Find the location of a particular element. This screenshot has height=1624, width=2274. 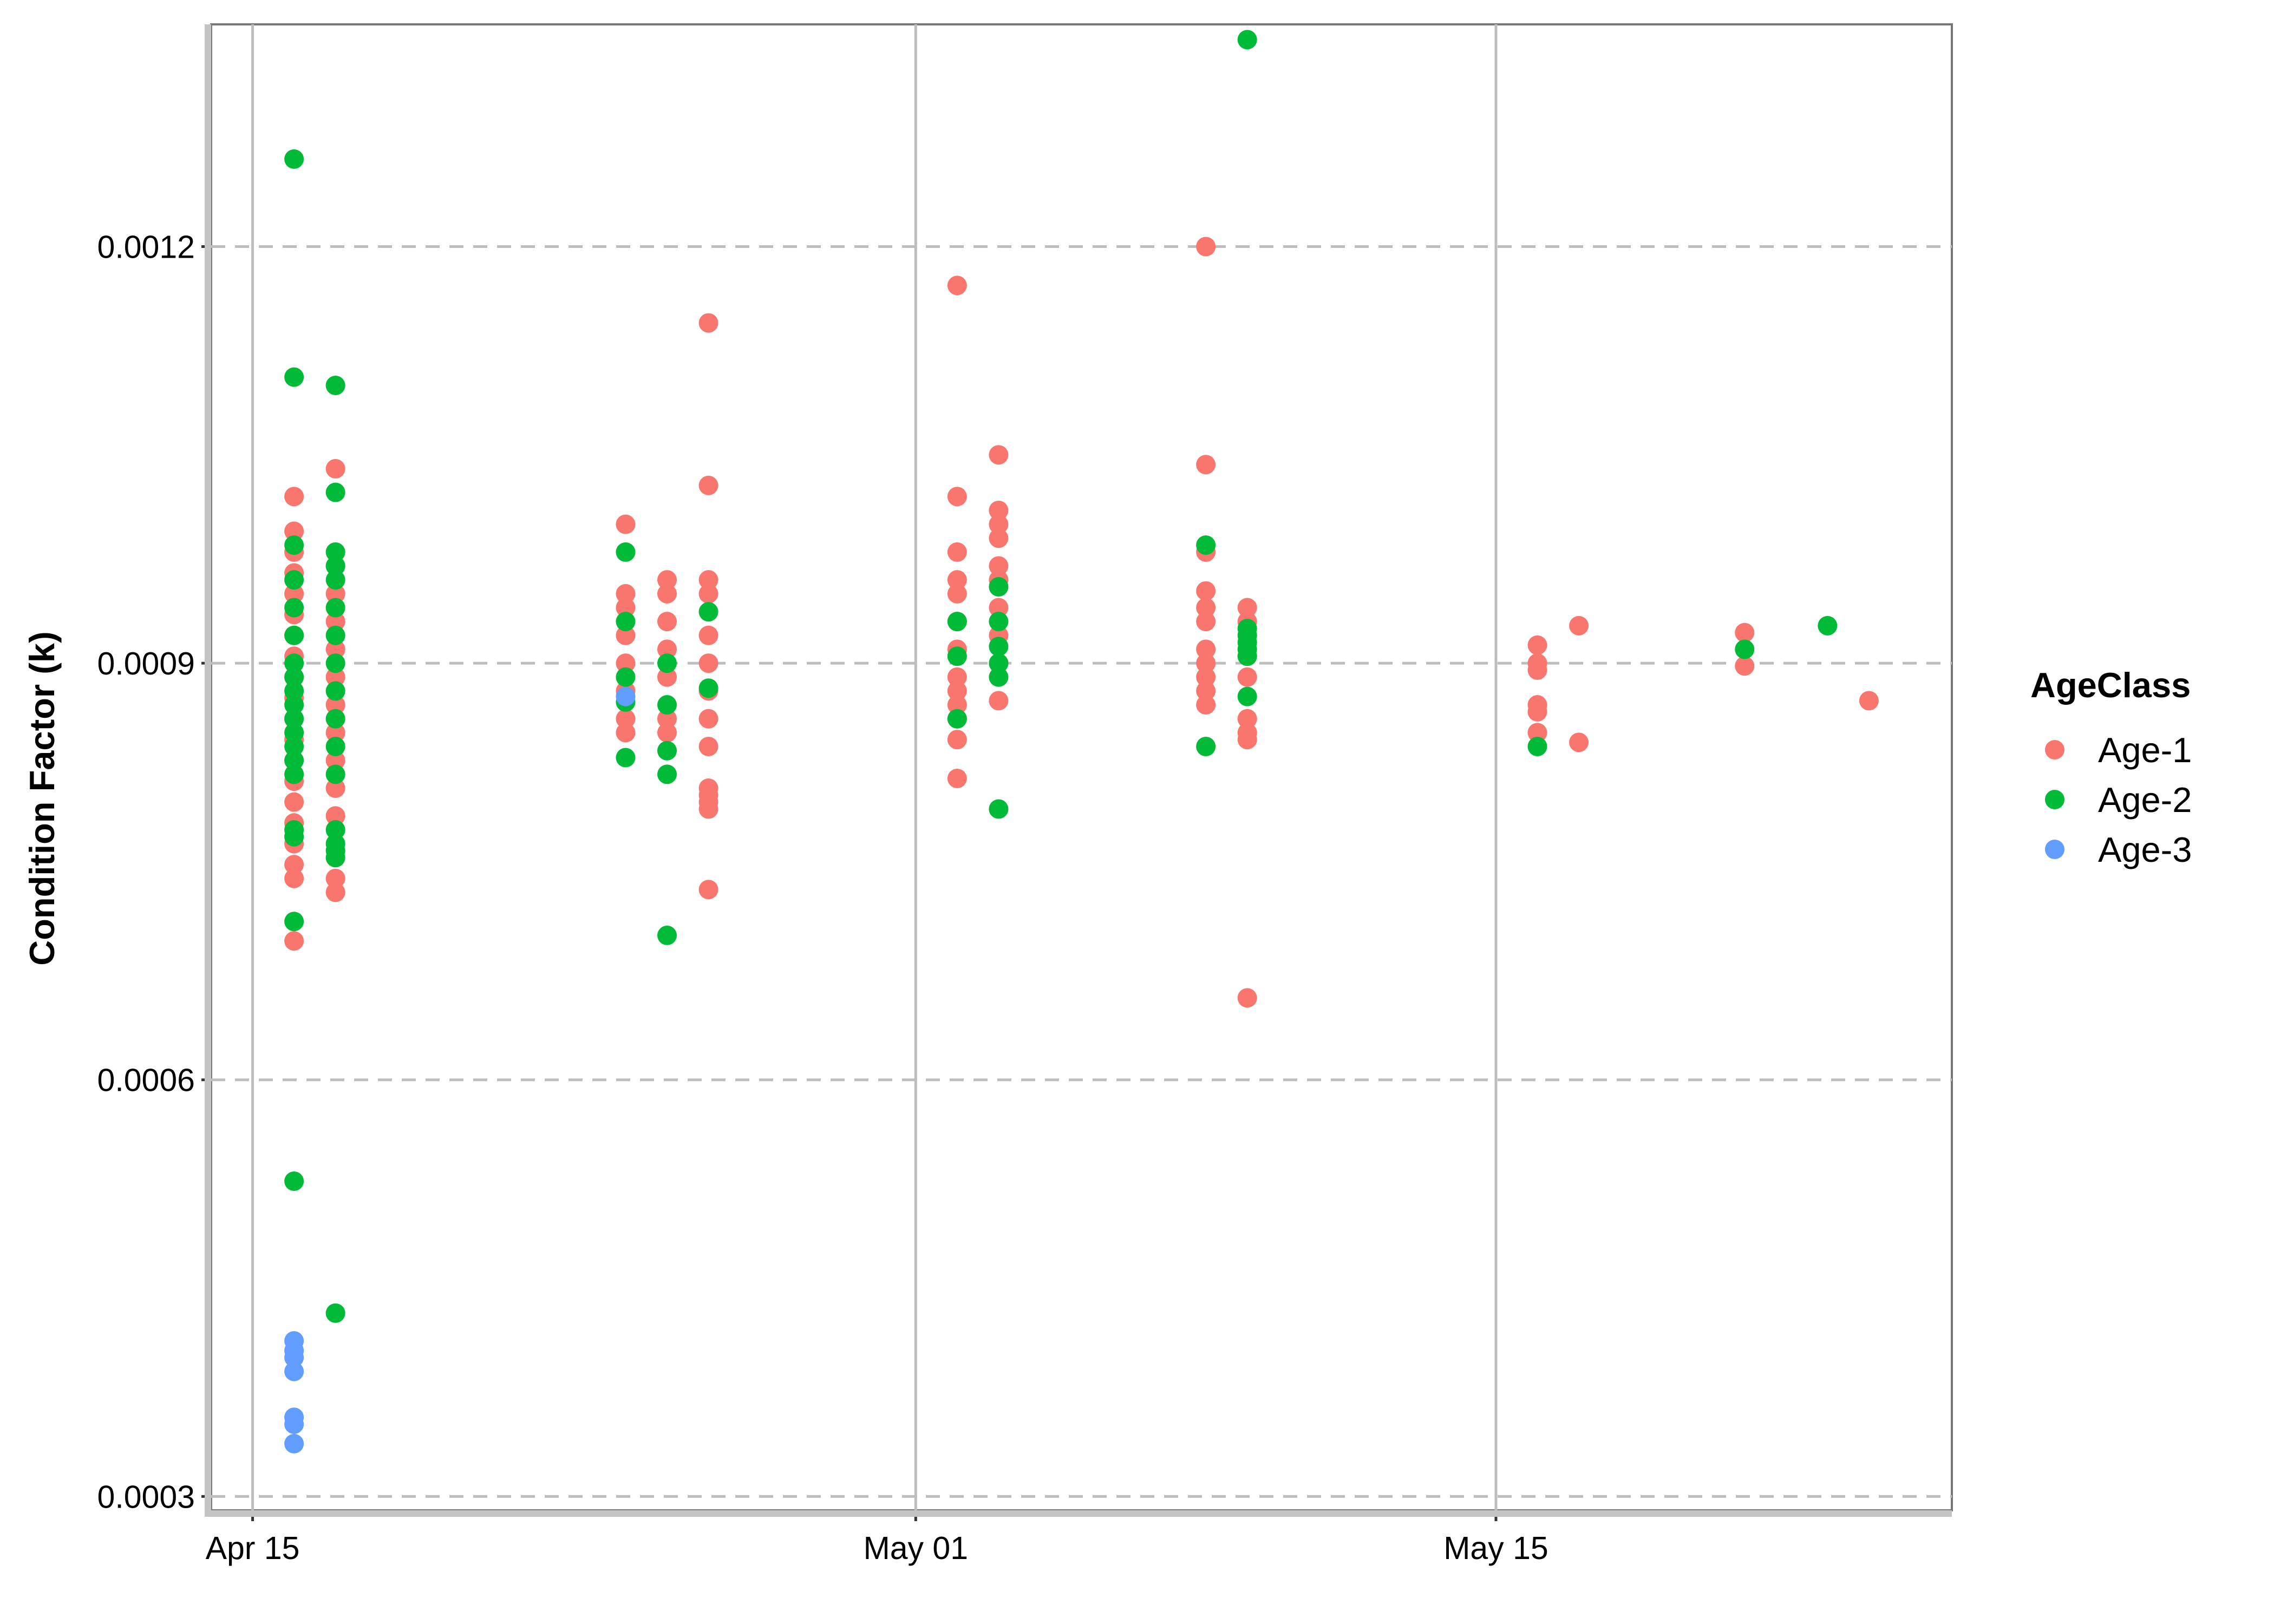

y-tick-label-1: 0.0006 is located at coordinates (146, 1080).